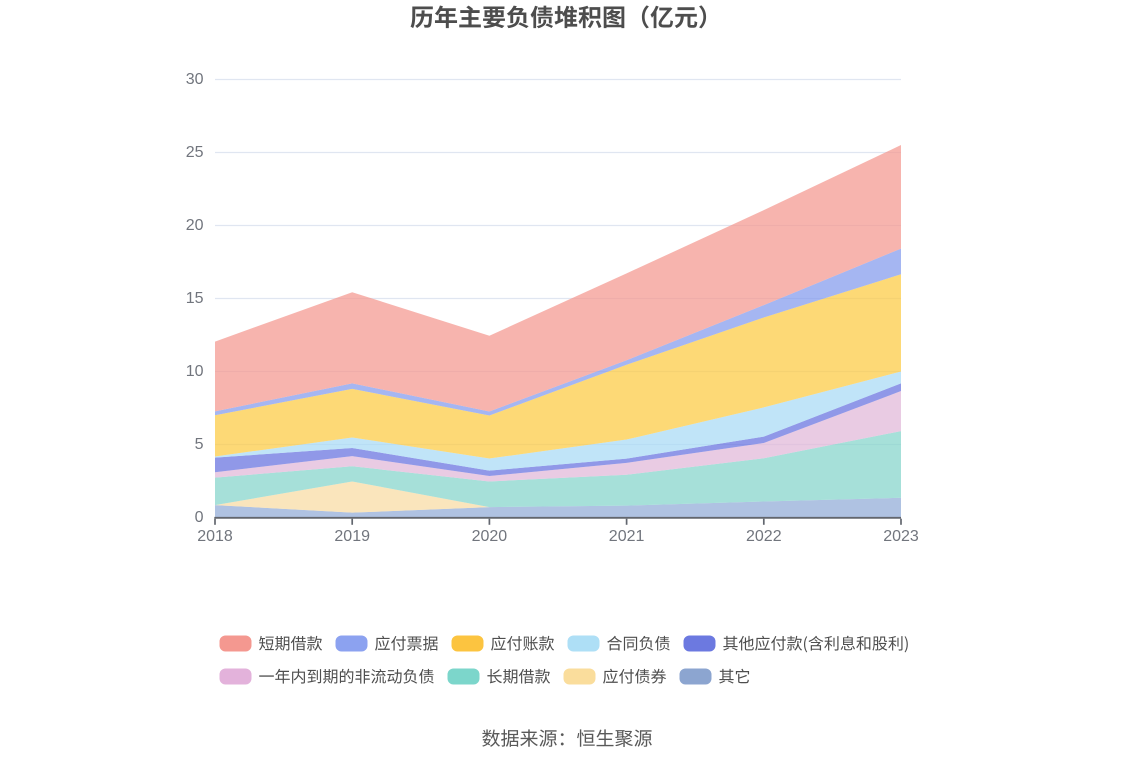  What do you see at coordinates (352, 536) in the screenshot?
I see `svg-text: 2019` at bounding box center [352, 536].